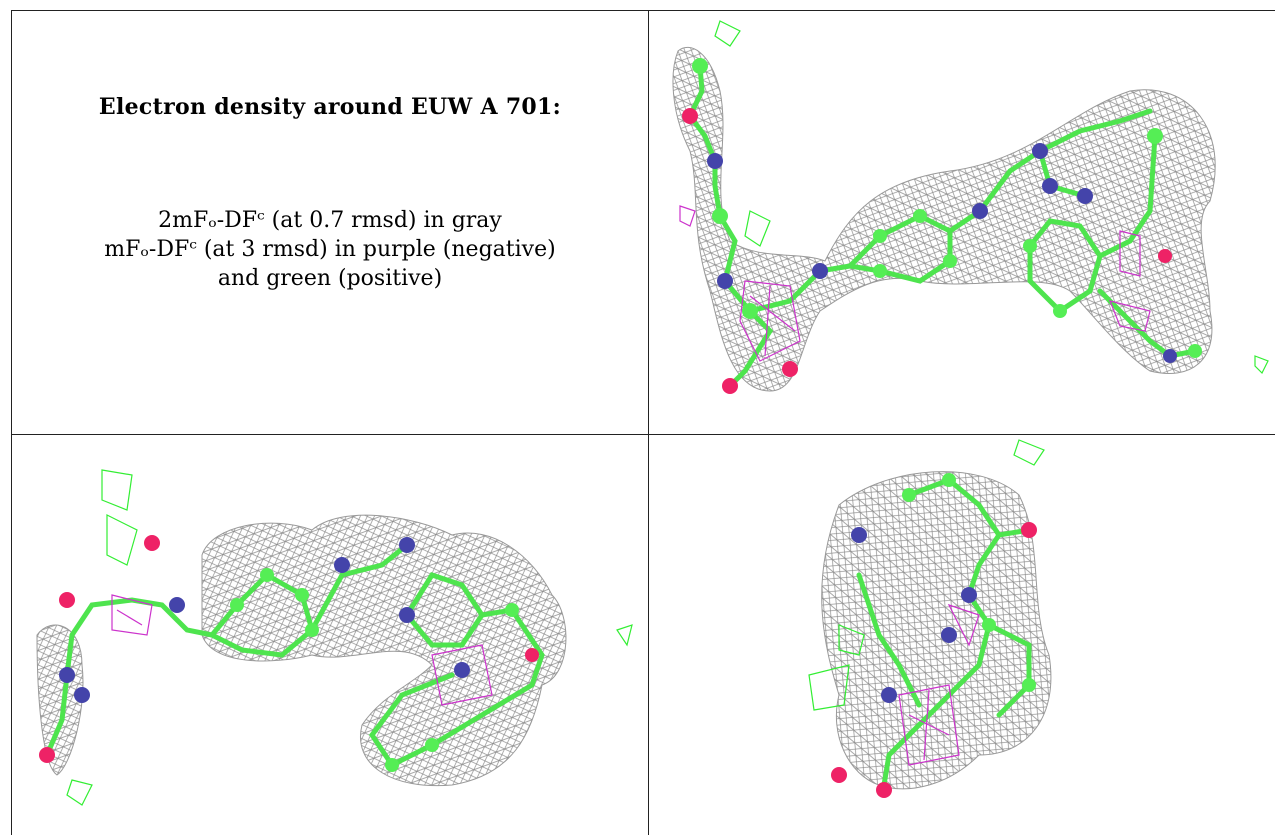  Describe the element at coordinates (648, 422) in the screenshot. I see `table-middle-border` at that location.